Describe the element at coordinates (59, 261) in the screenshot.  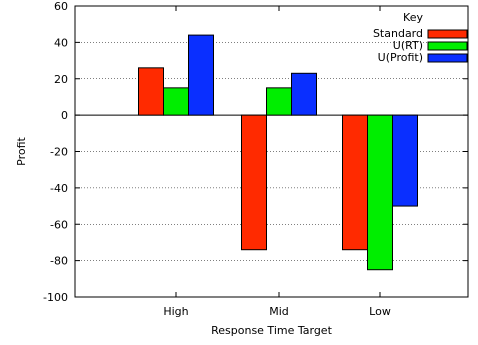
I see `y-tick-label: -80` at that location.